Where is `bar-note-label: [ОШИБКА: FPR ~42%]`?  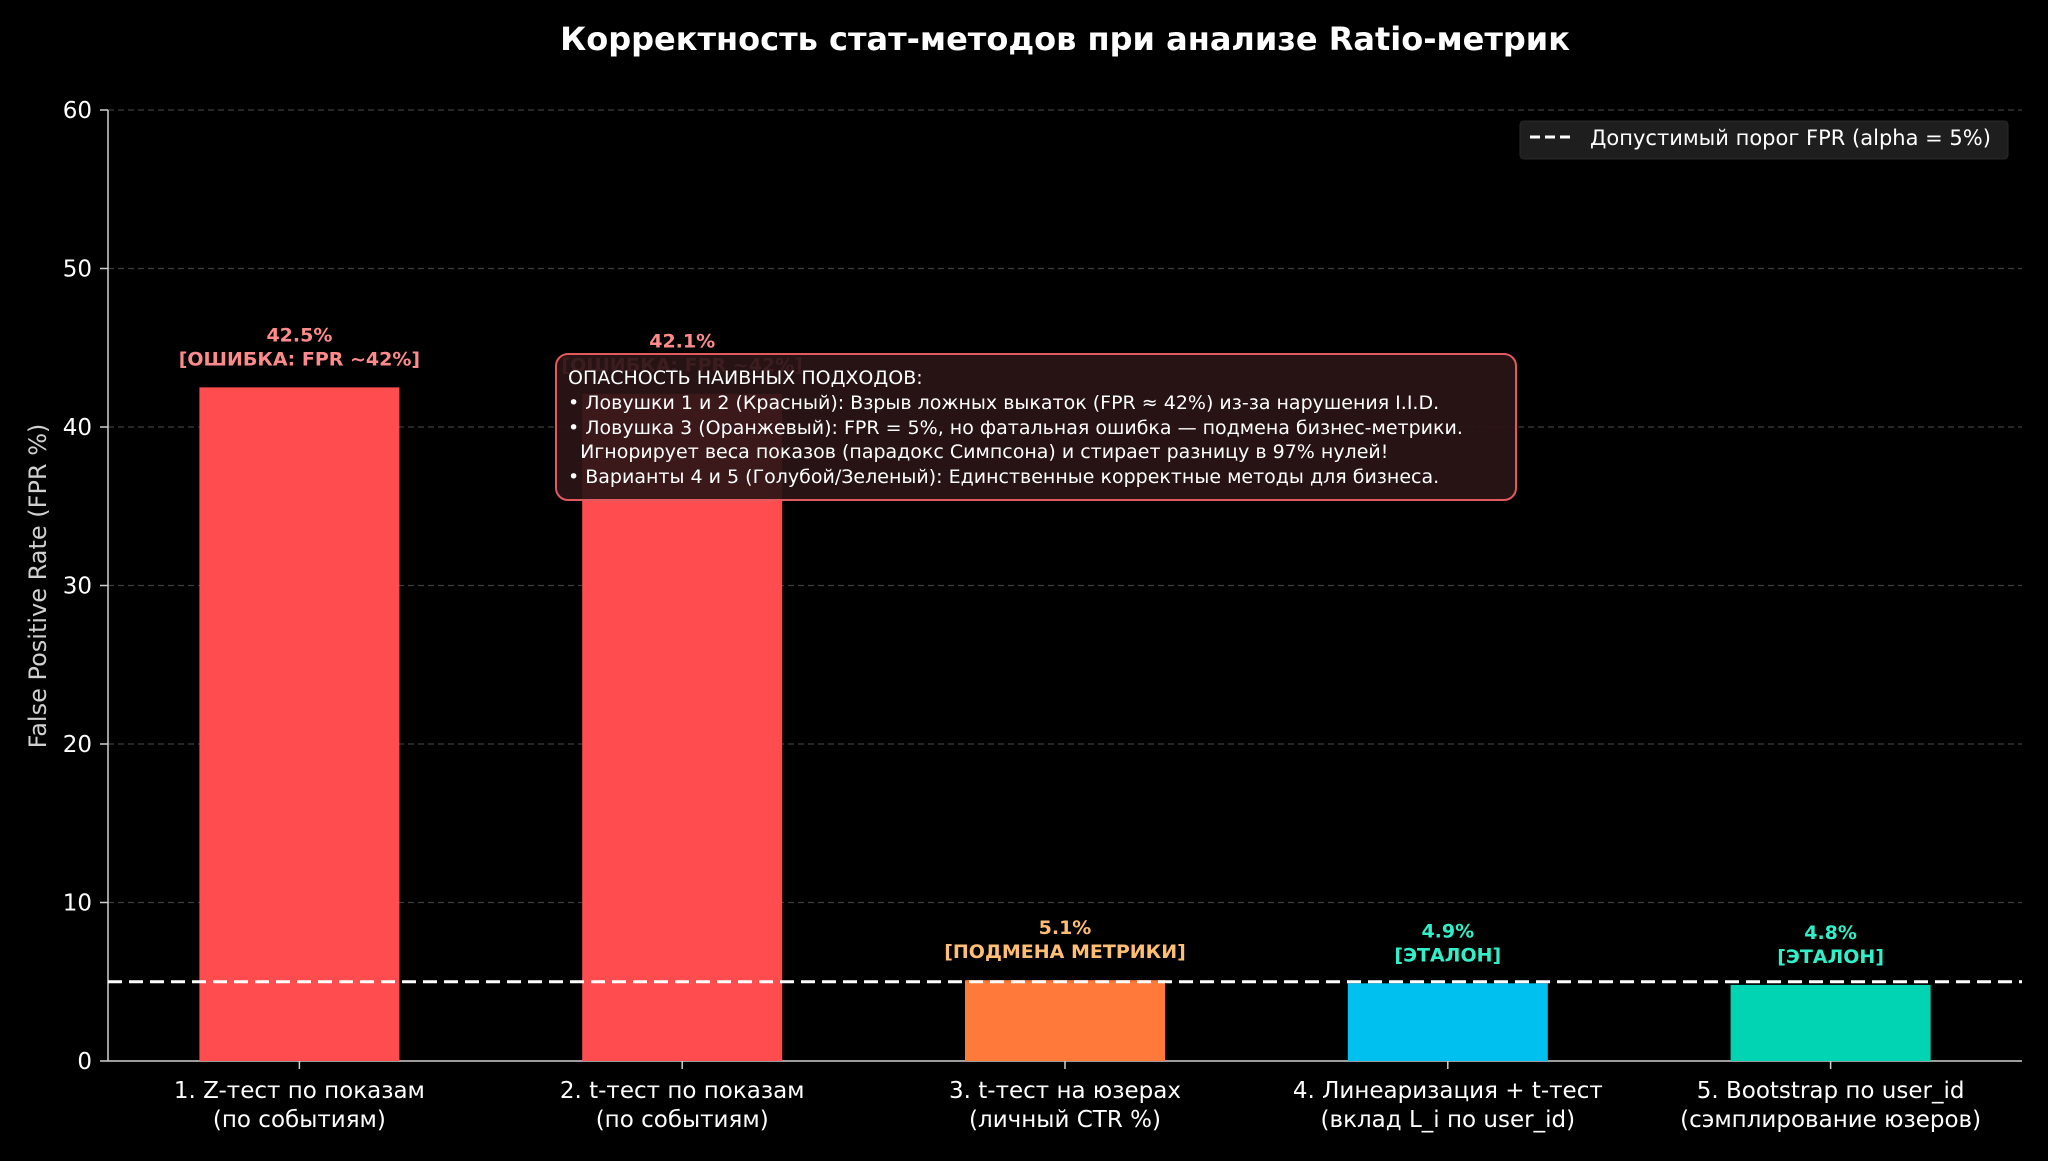 bar-note-label: [ОШИБКА: FPR ~42%] is located at coordinates (299, 359).